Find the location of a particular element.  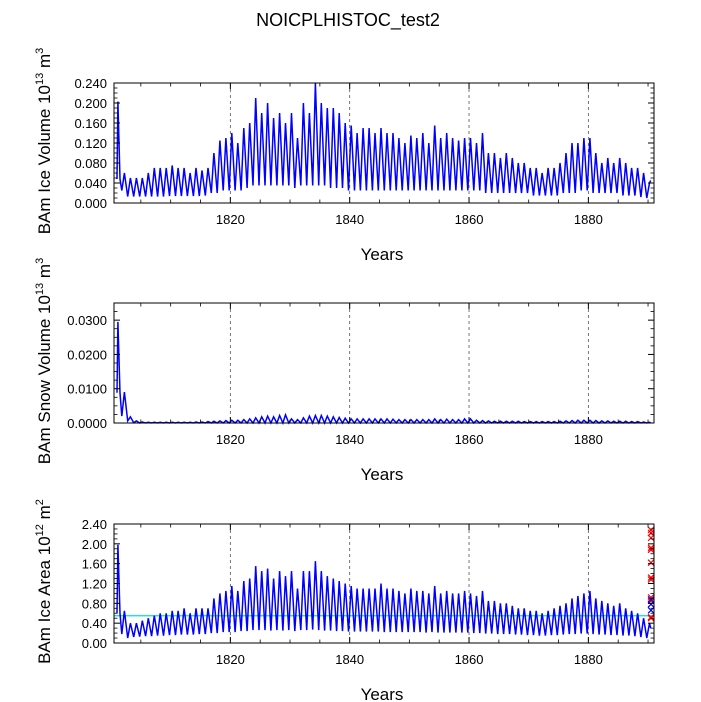

grid-lines-ice-volume is located at coordinates (409, 143).